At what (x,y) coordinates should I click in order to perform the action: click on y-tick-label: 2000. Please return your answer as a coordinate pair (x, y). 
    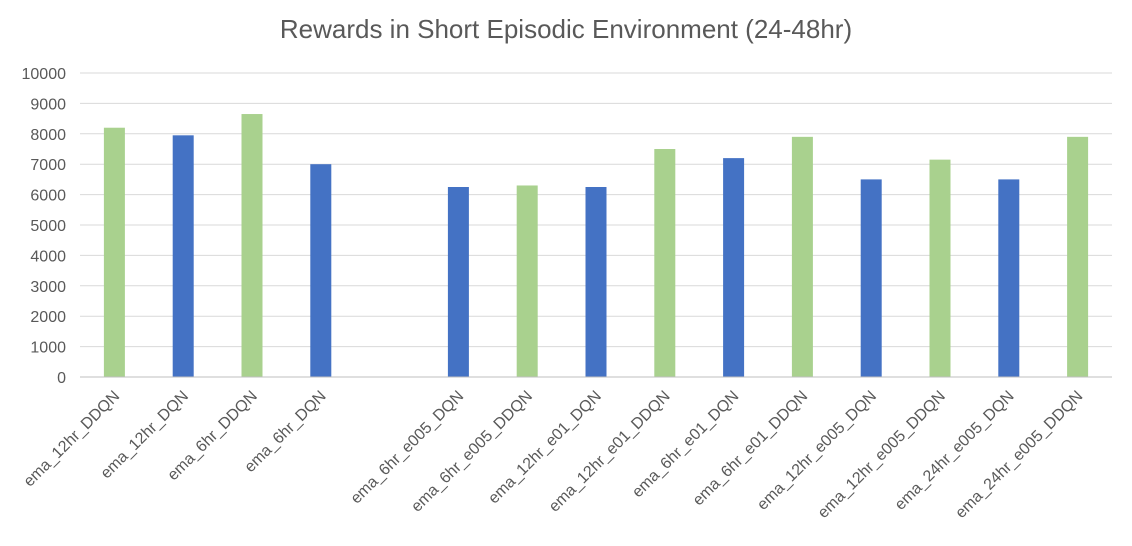
    Looking at the image, I should click on (48, 317).